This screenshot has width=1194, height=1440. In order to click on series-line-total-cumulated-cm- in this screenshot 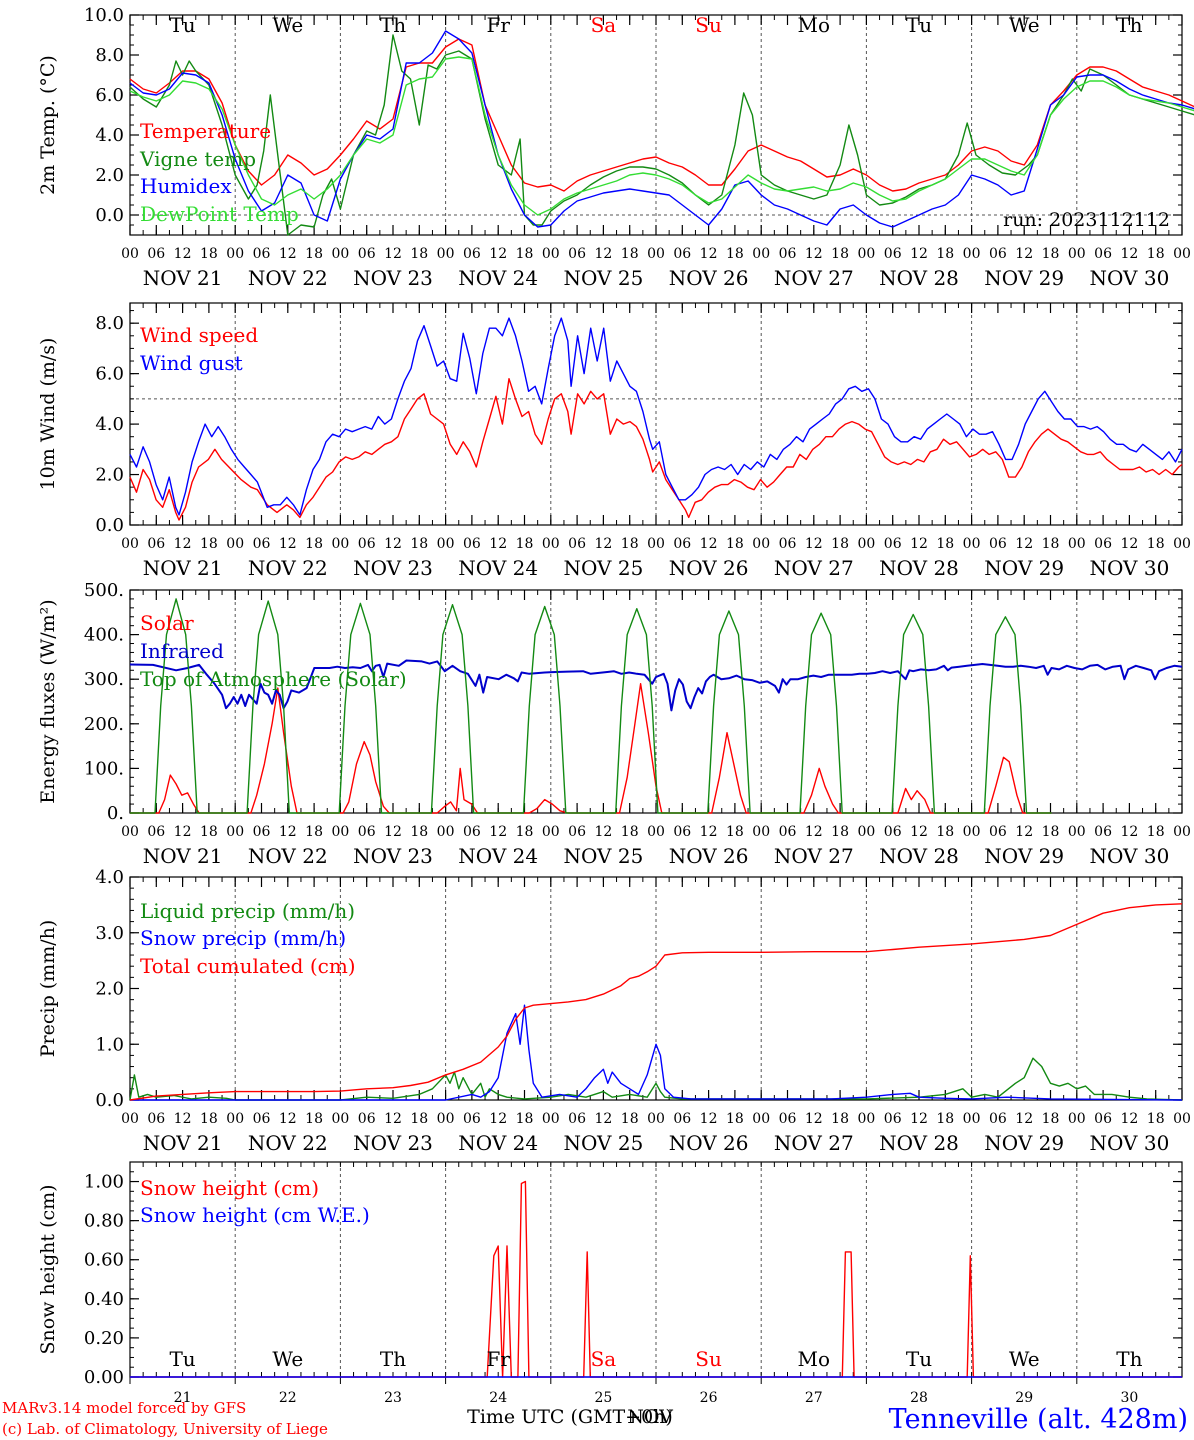, I will do `click(656, 1002)`.